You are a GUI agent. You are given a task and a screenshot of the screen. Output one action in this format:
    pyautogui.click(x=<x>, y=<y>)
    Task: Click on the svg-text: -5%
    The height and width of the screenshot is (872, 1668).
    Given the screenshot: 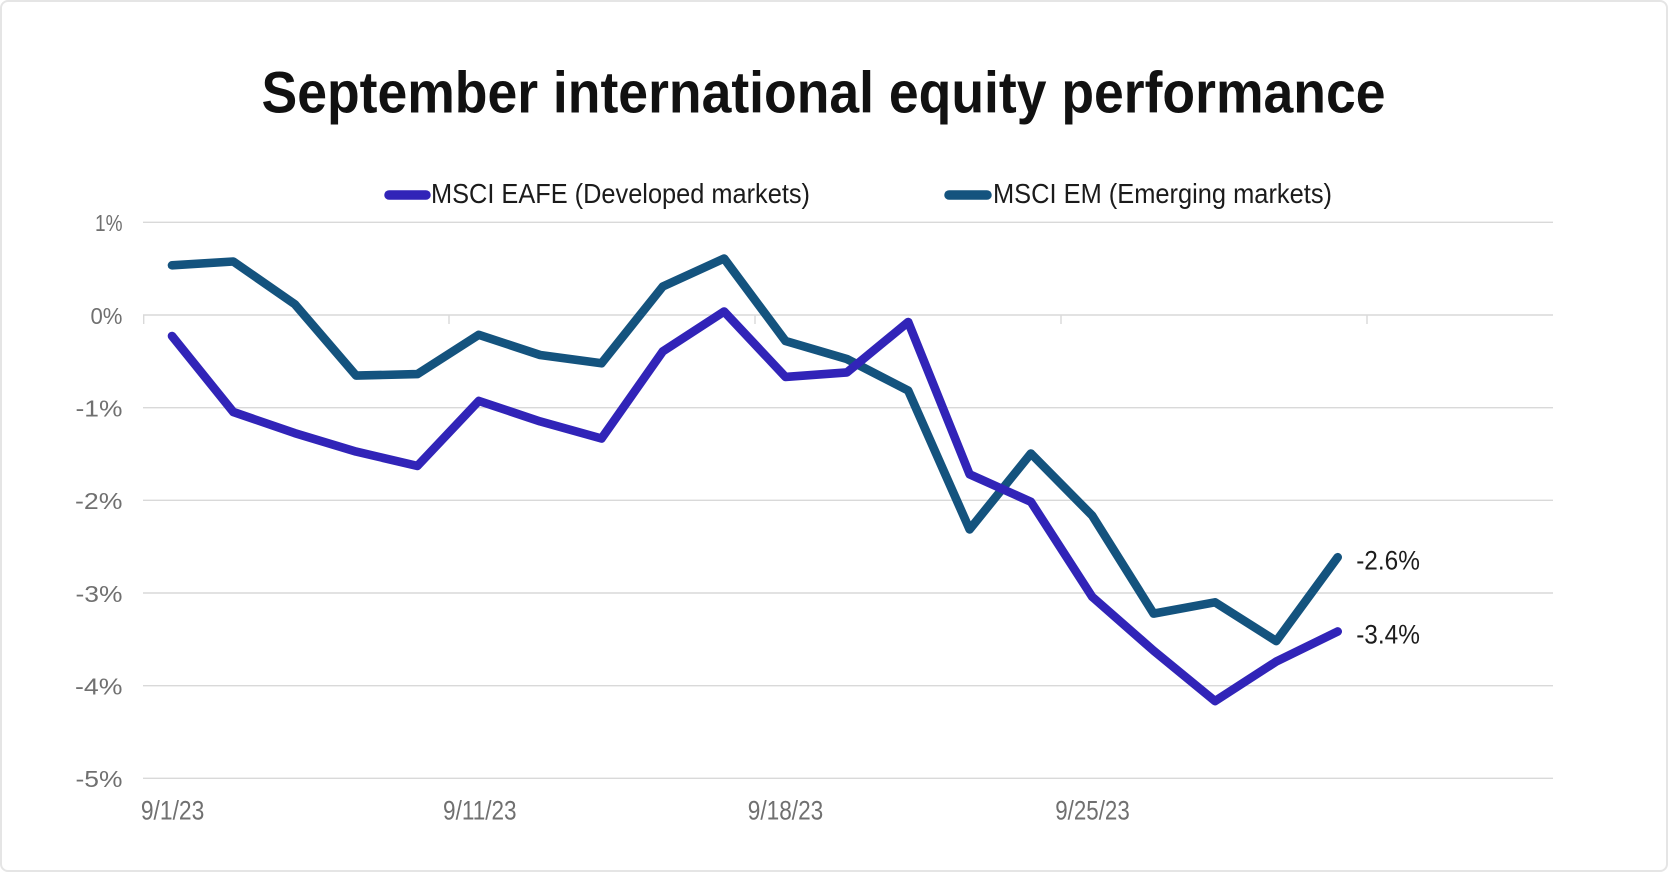 What is the action you would take?
    pyautogui.click(x=99, y=779)
    